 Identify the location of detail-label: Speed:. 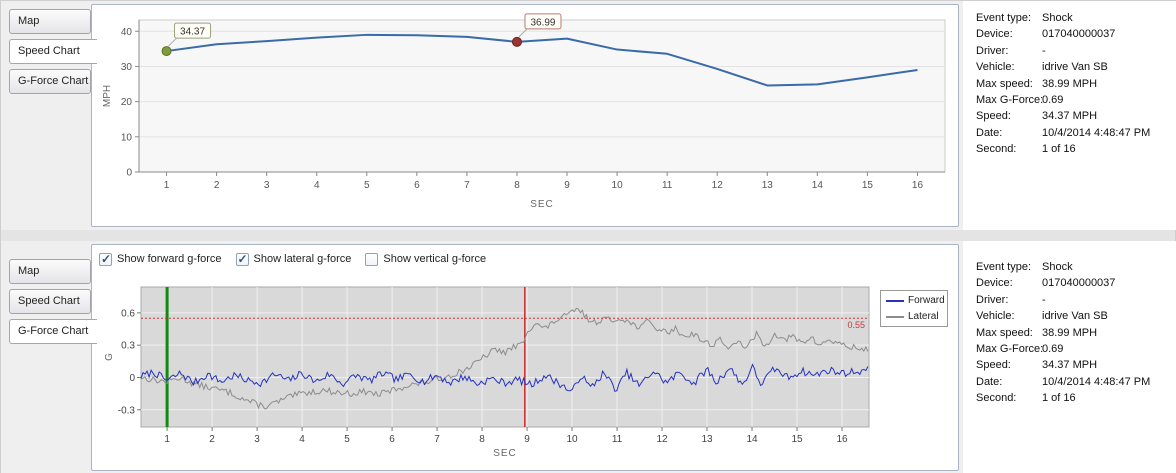
(993, 116).